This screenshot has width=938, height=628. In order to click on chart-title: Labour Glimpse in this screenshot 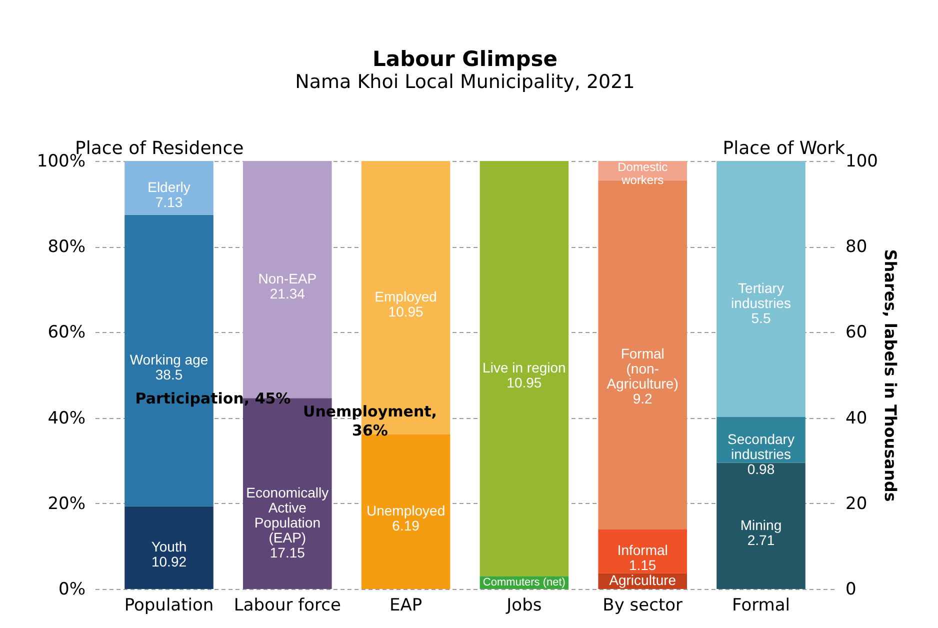, I will do `click(465, 59)`.